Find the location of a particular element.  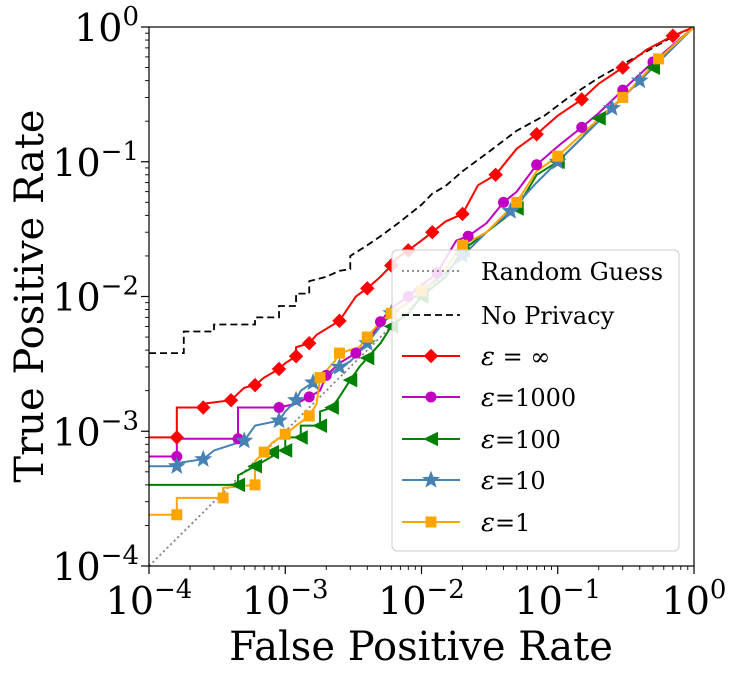

y-axis-label: True Positive Rate is located at coordinates (30, 295).